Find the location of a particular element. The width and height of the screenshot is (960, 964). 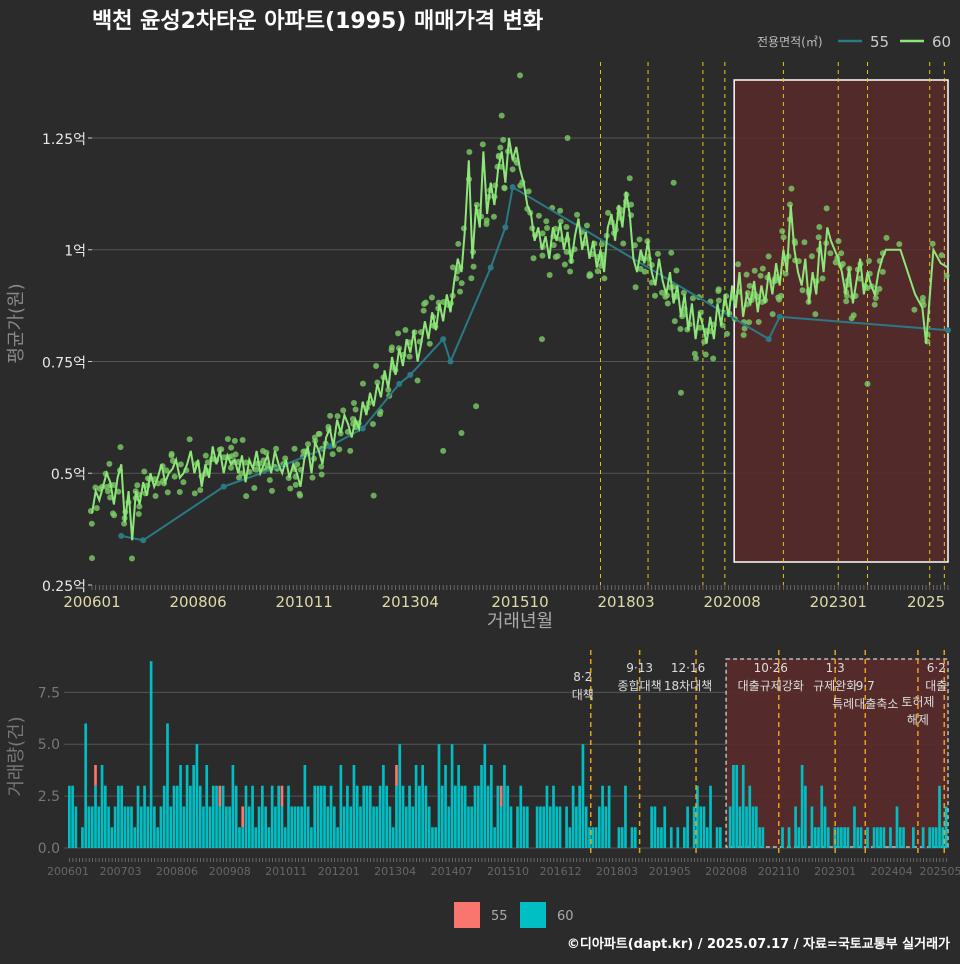

price-x-tick-label: 202301 is located at coordinates (838, 602).